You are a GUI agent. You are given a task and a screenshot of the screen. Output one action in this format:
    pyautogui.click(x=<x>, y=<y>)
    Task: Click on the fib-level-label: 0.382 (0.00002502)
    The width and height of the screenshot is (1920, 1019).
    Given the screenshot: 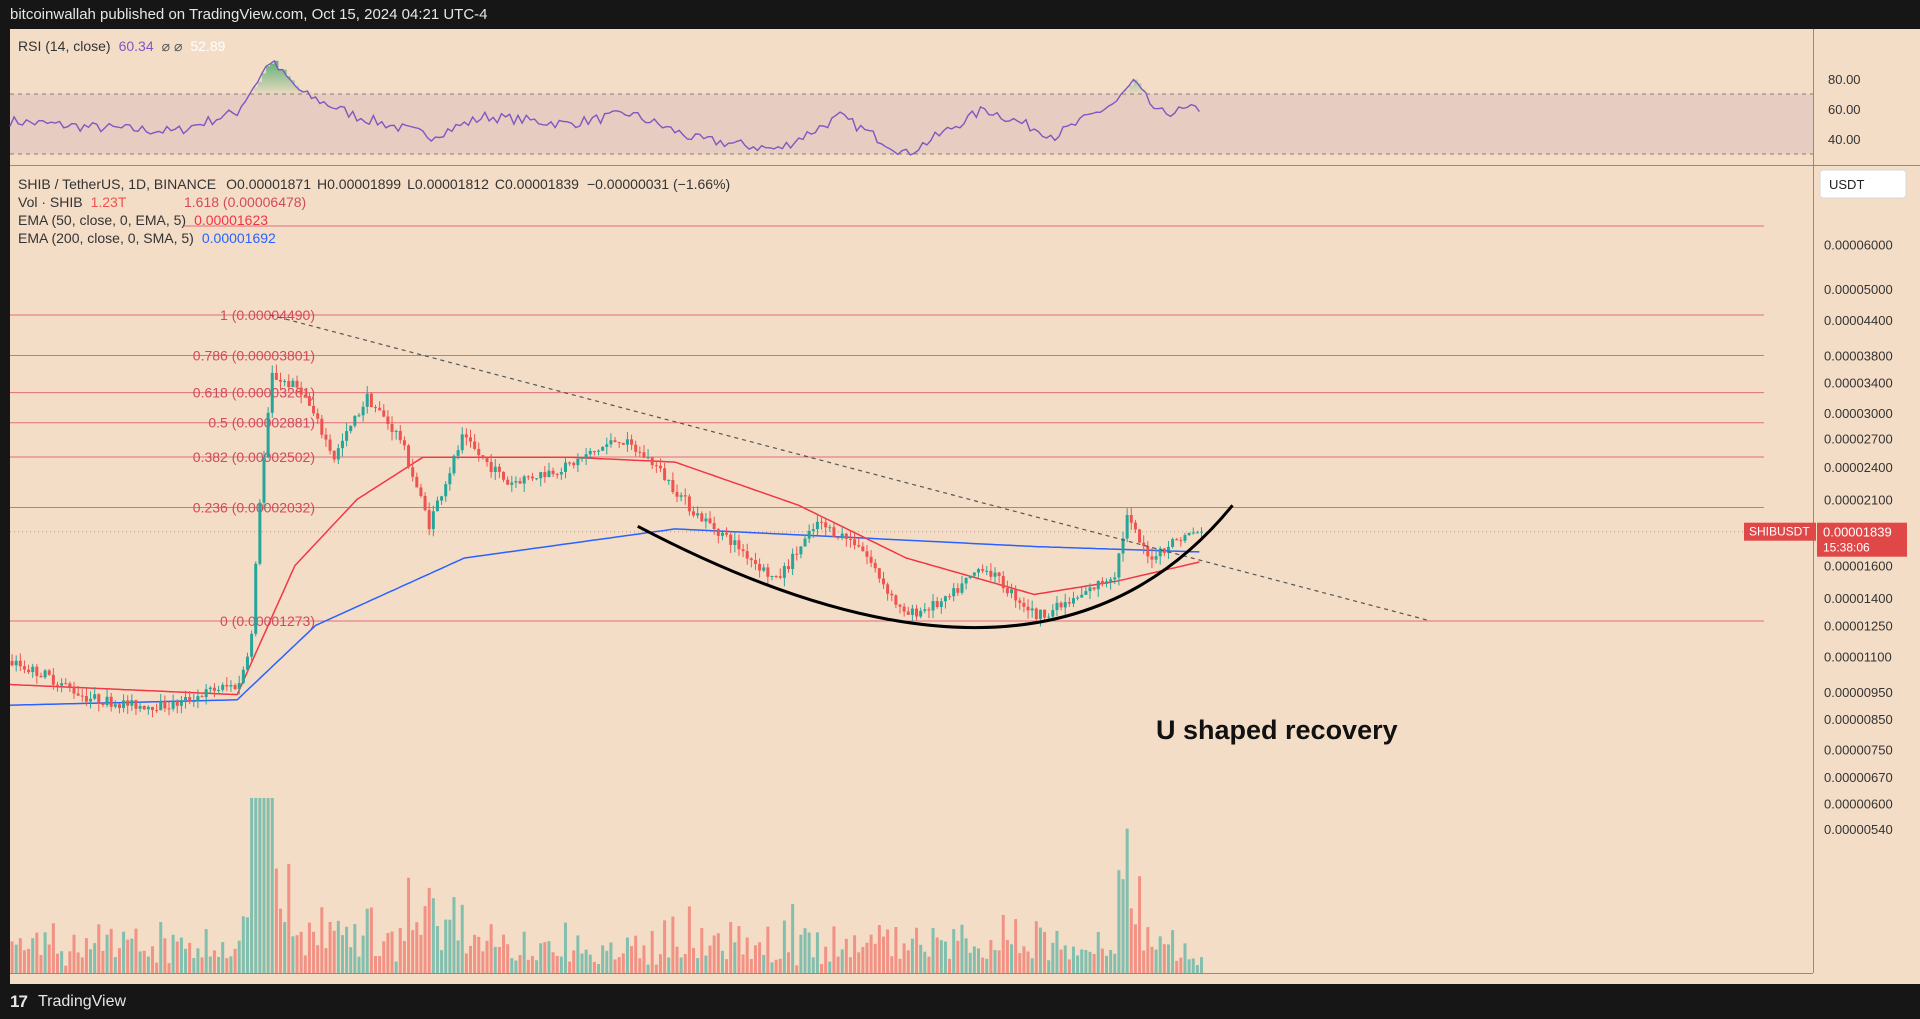 What is the action you would take?
    pyautogui.click(x=254, y=457)
    